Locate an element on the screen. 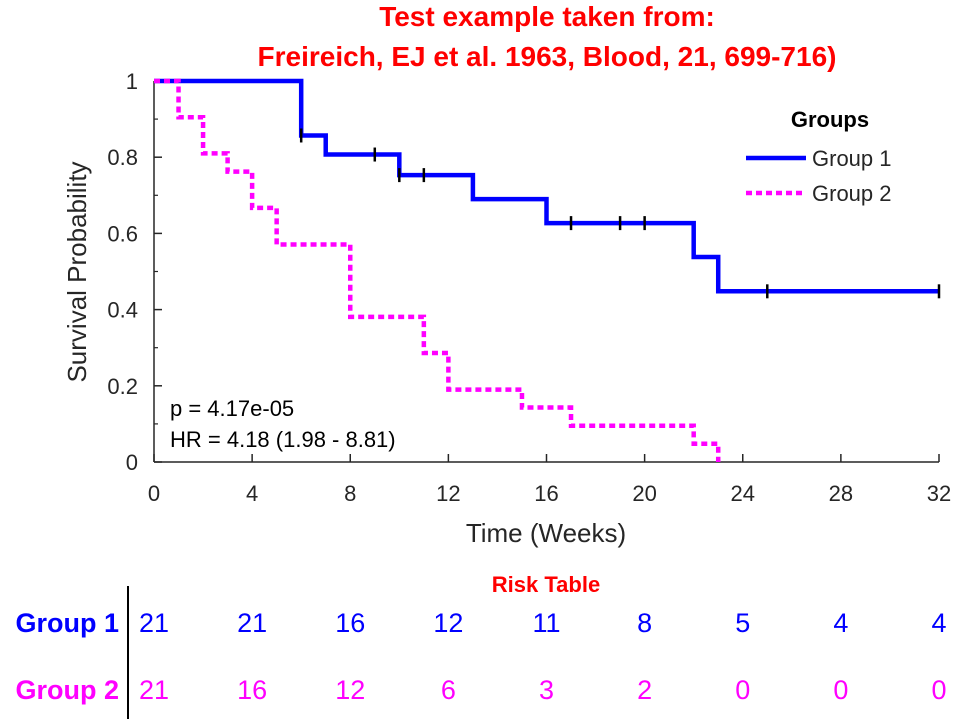 The height and width of the screenshot is (721, 953). y-tick-label: 0.6 is located at coordinates (122, 233).